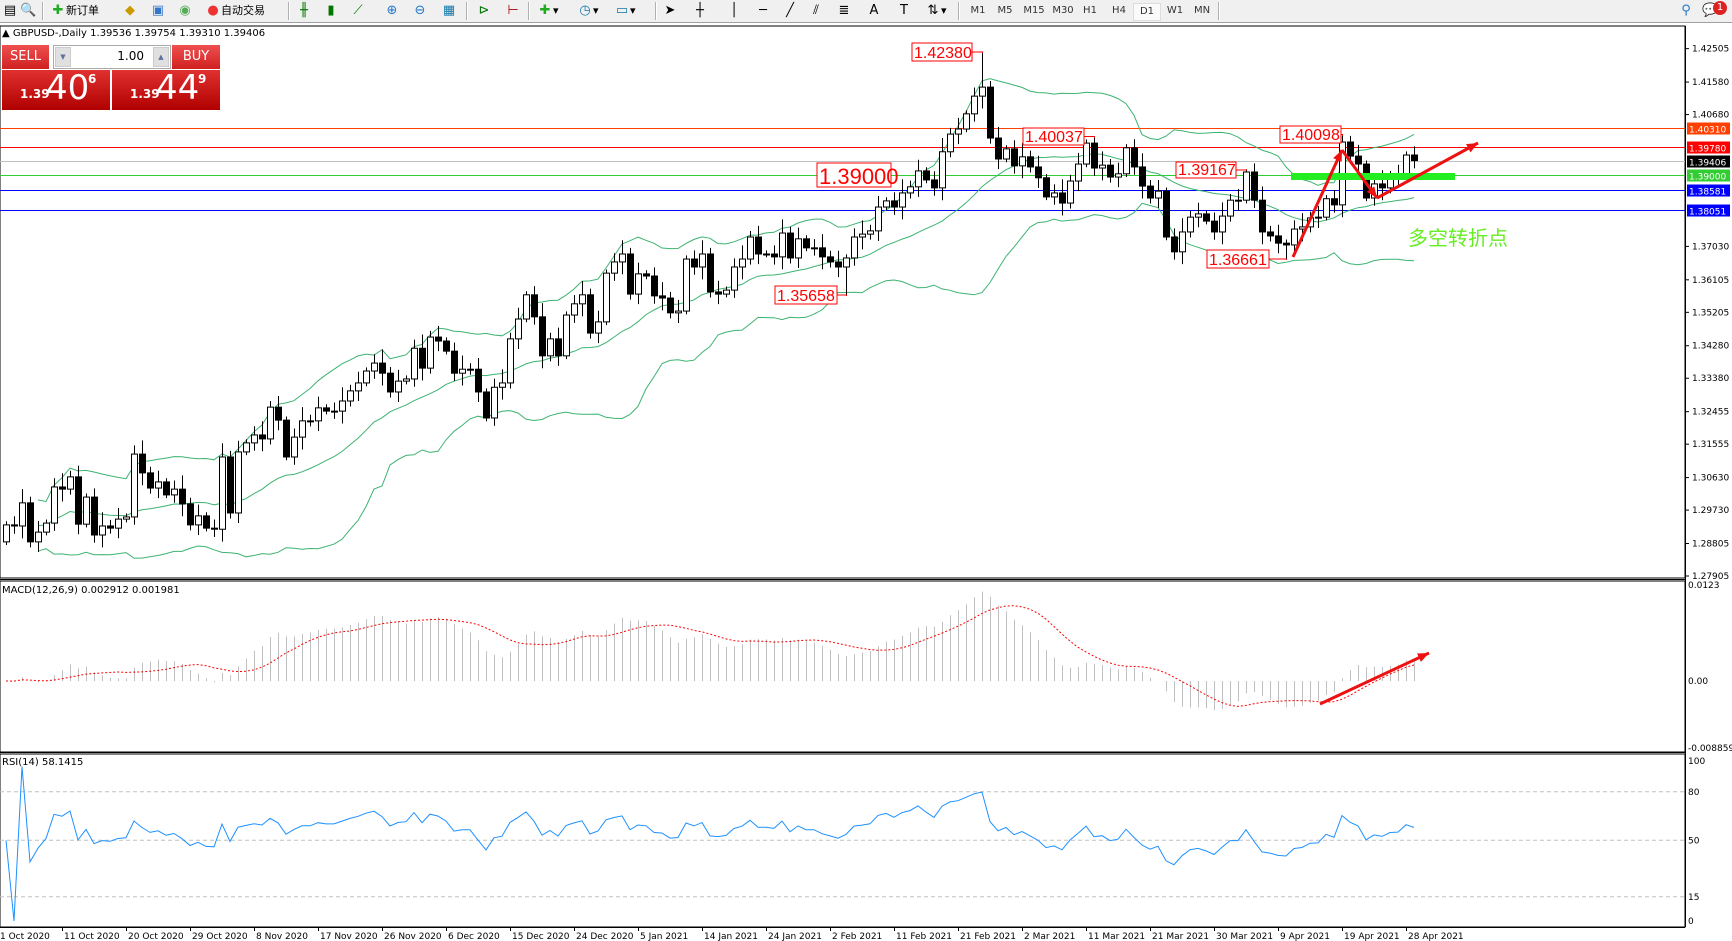  Describe the element at coordinates (166, 89) in the screenshot. I see `buy-price-button: 1.39 44 9` at that location.